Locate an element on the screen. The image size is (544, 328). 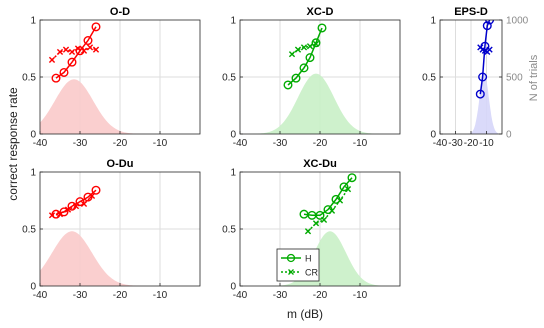
subplot-title: XC-Du is located at coordinates (320, 164).